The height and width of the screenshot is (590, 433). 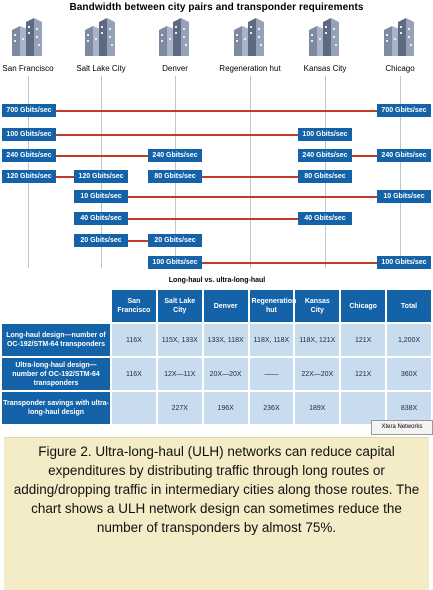 What do you see at coordinates (101, 196) in the screenshot?
I see `link-start-label: 10 Gbits/sec` at bounding box center [101, 196].